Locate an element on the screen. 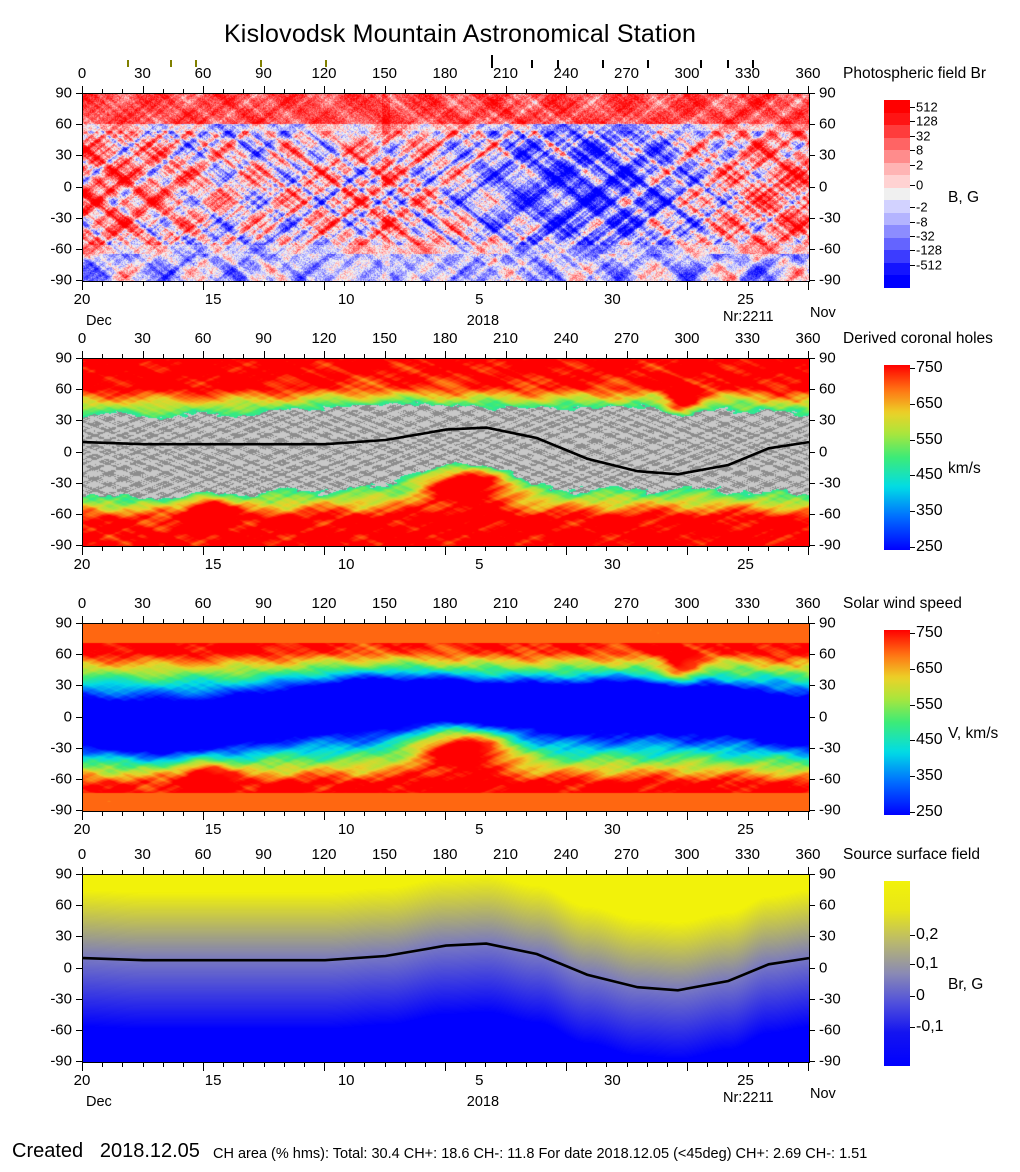  lat-tick-label-left: 30 is located at coordinates (63, 155).